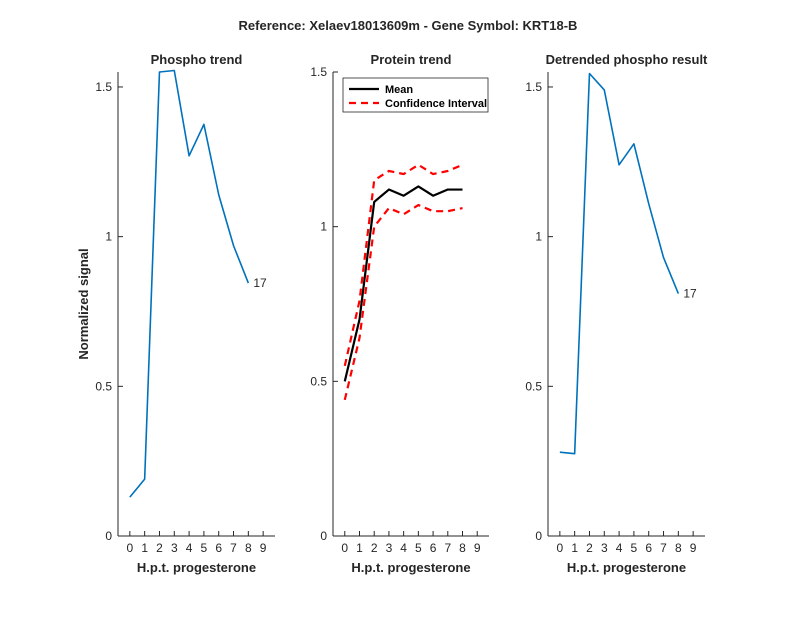 This screenshot has height=618, width=800. I want to click on series-line-confidence-interval, so click(403, 265).